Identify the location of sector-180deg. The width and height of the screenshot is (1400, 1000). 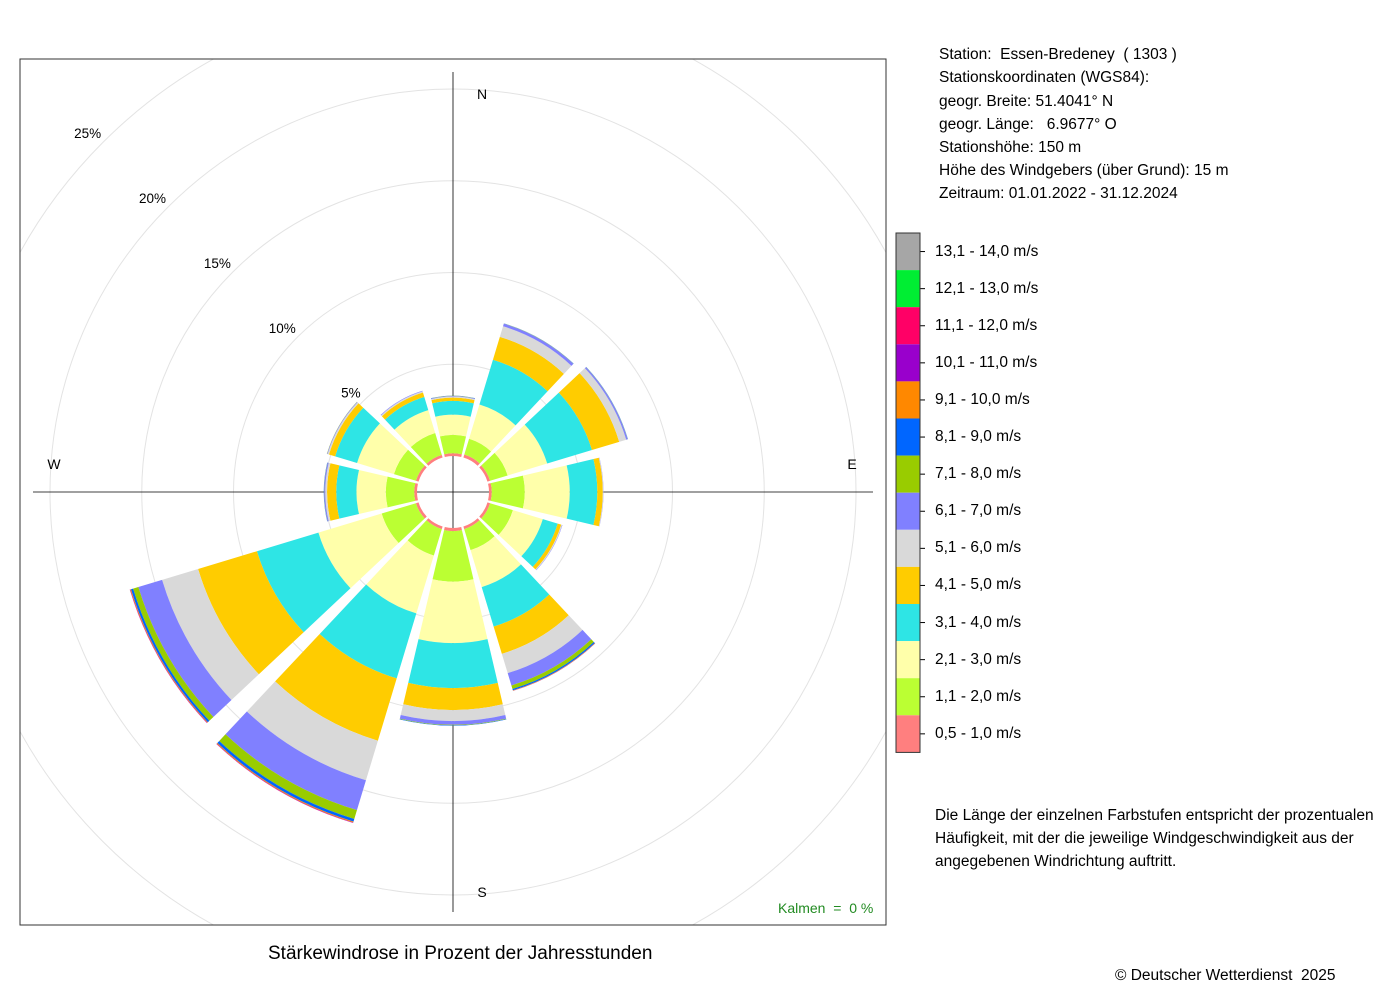
(453, 626).